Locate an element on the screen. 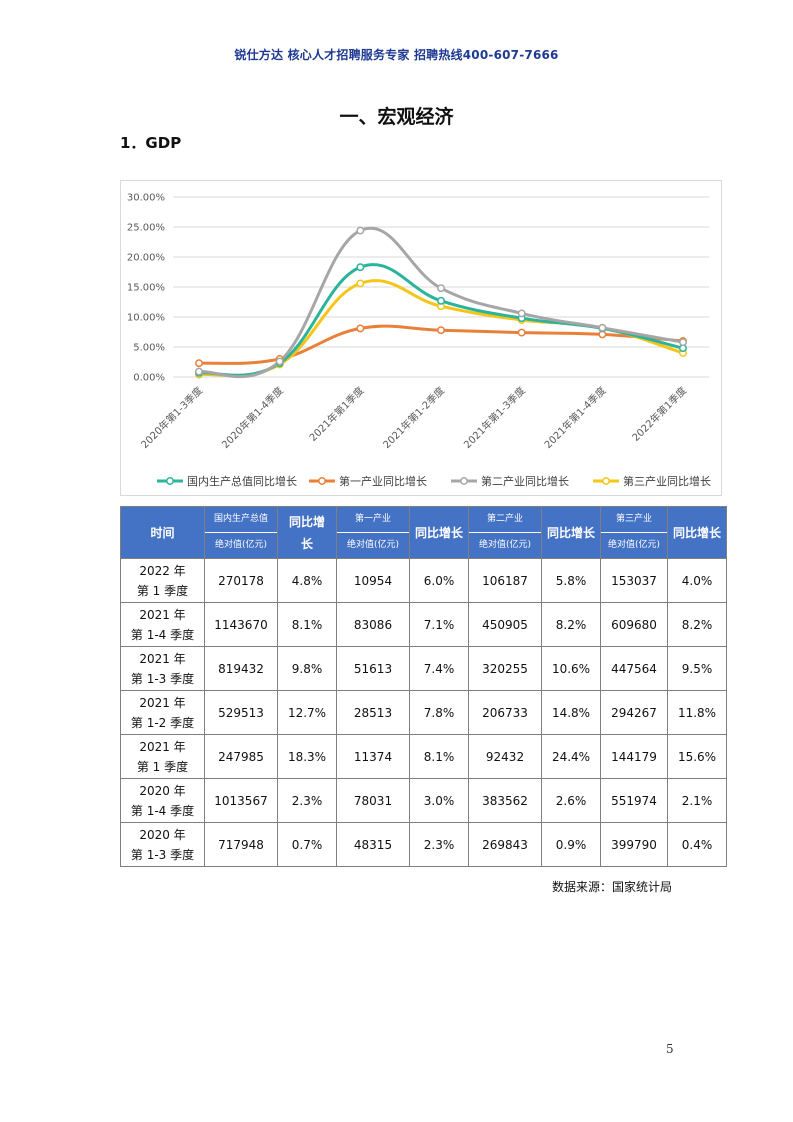  header-time: 时间 is located at coordinates (162, 532).